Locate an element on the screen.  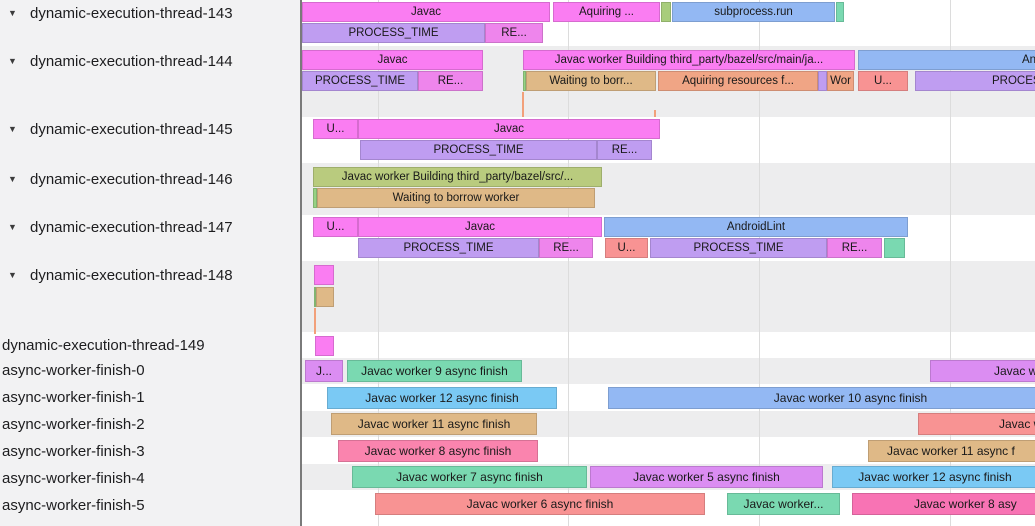
trace-slice: Wor is located at coordinates (840, 81).